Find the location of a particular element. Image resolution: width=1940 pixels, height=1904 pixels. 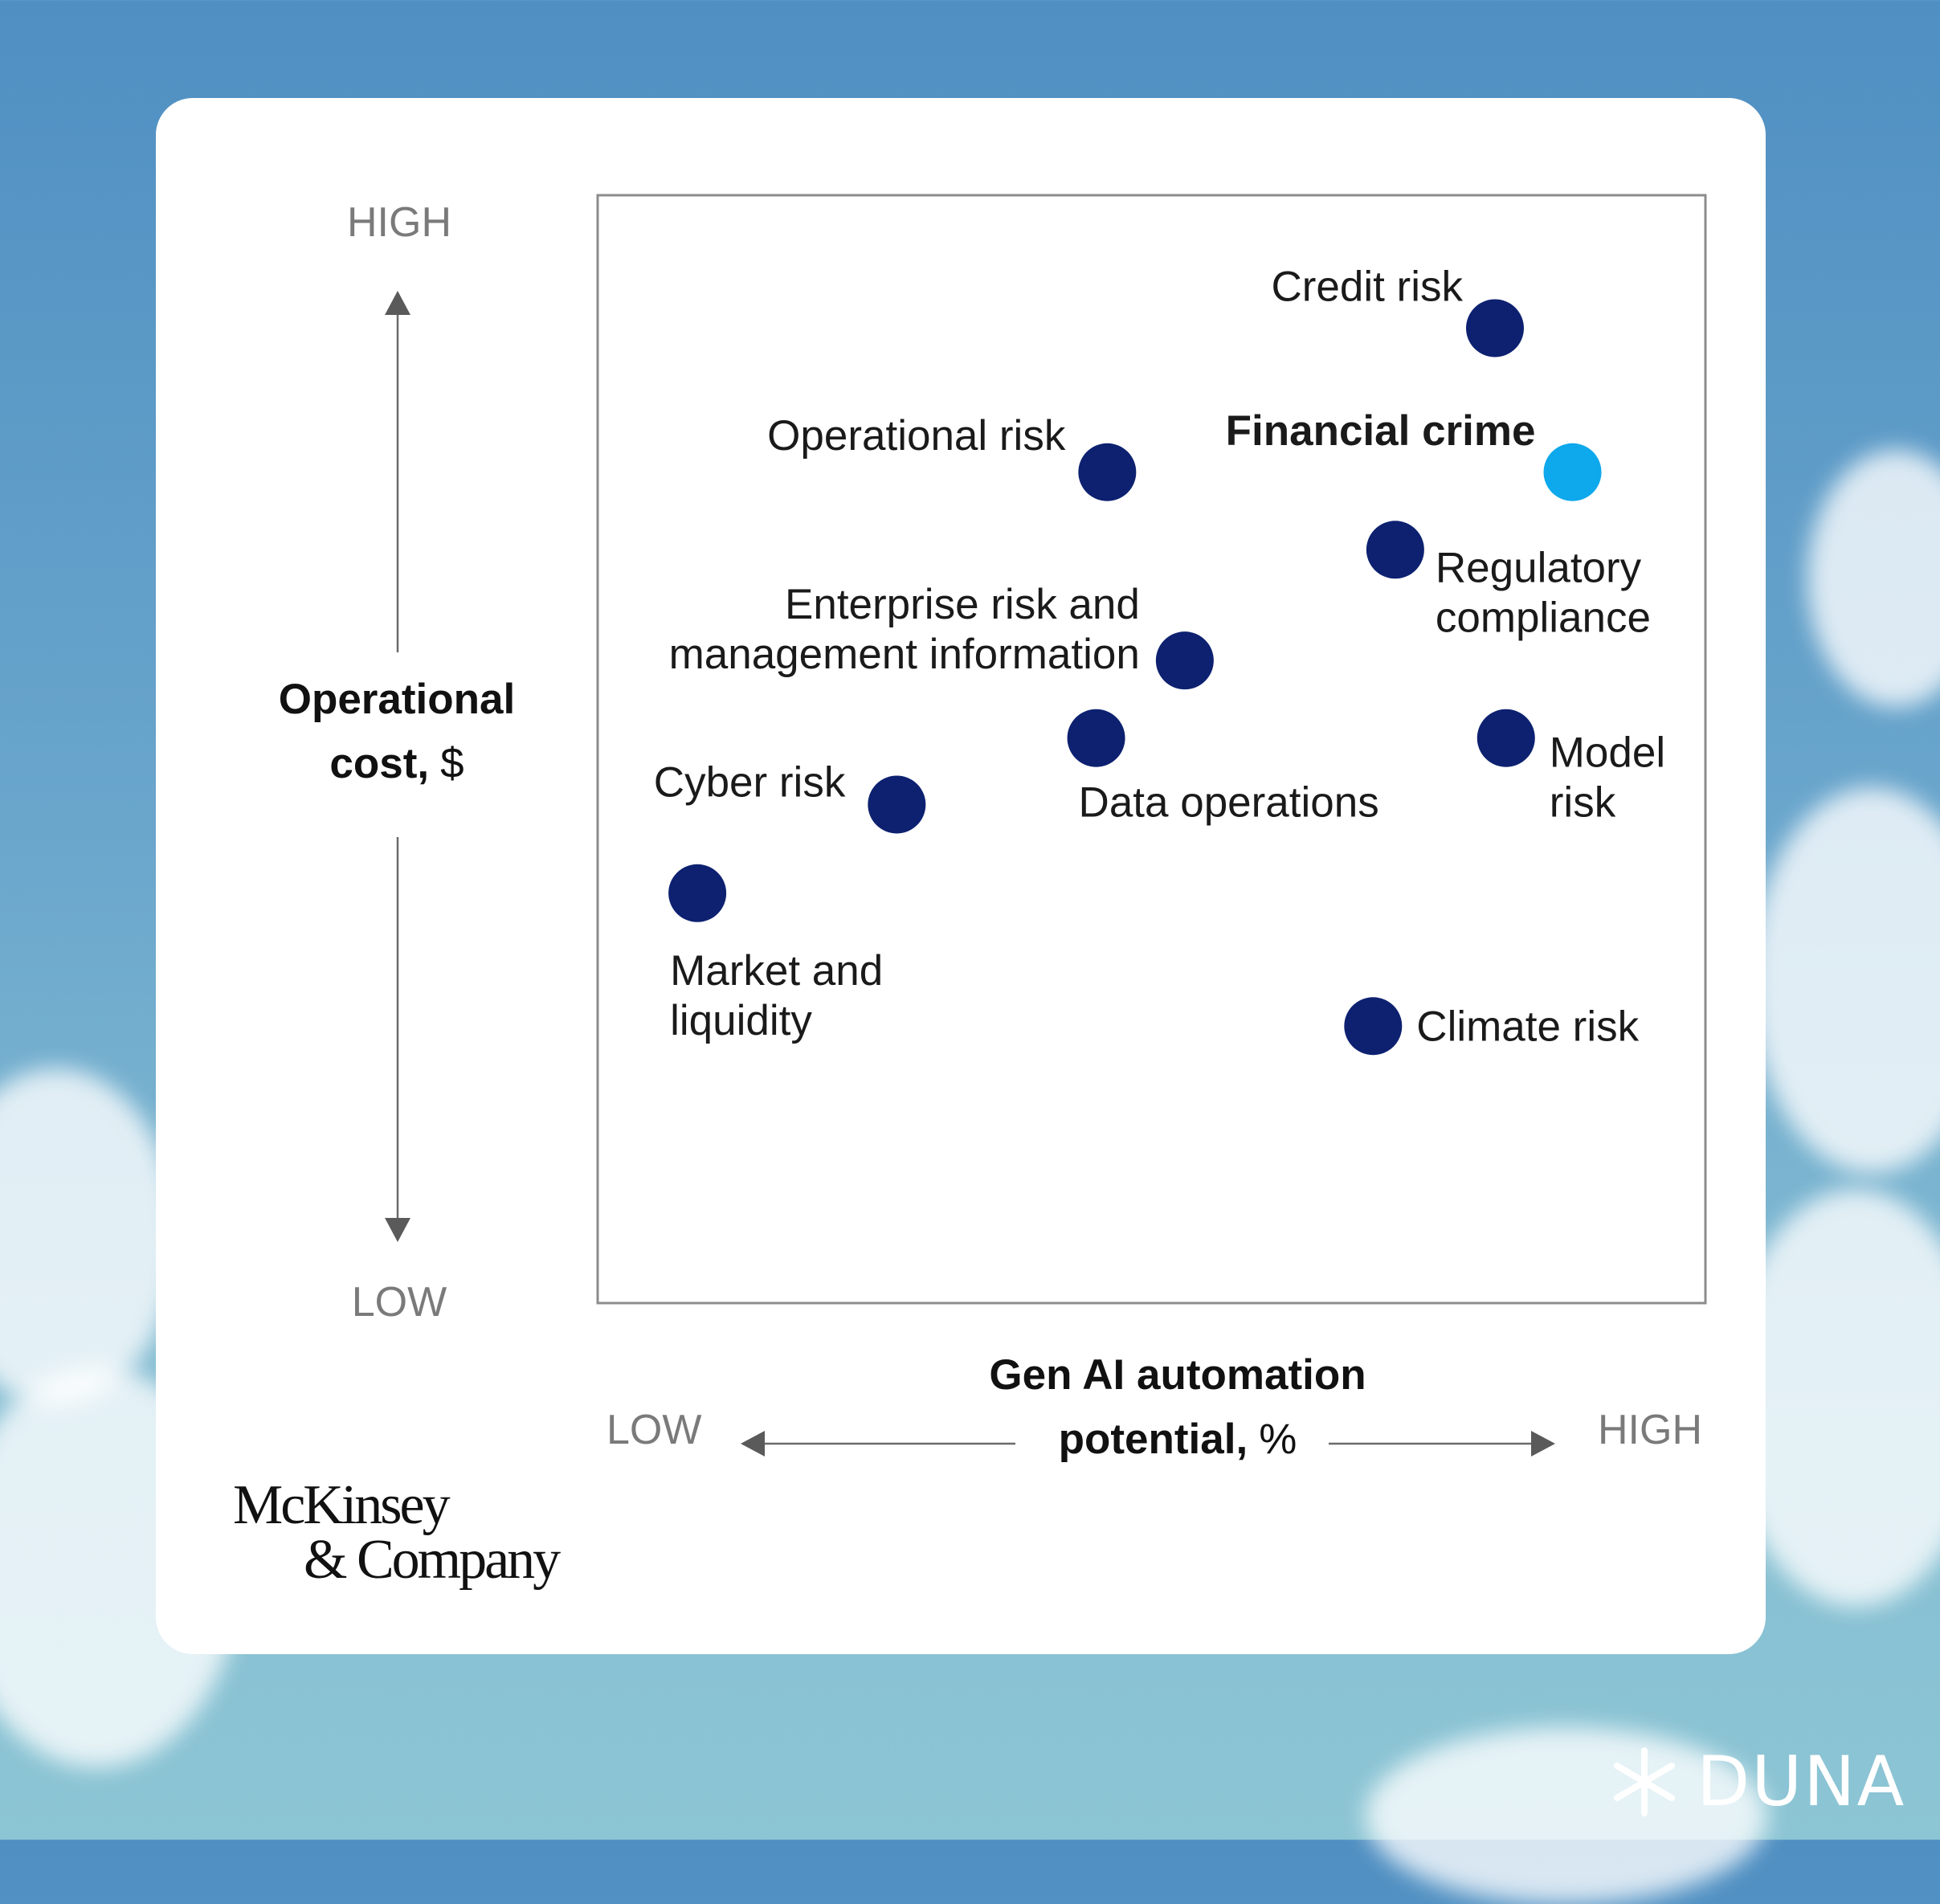

data-point-label-line: Cyber risk is located at coordinates (750, 782).